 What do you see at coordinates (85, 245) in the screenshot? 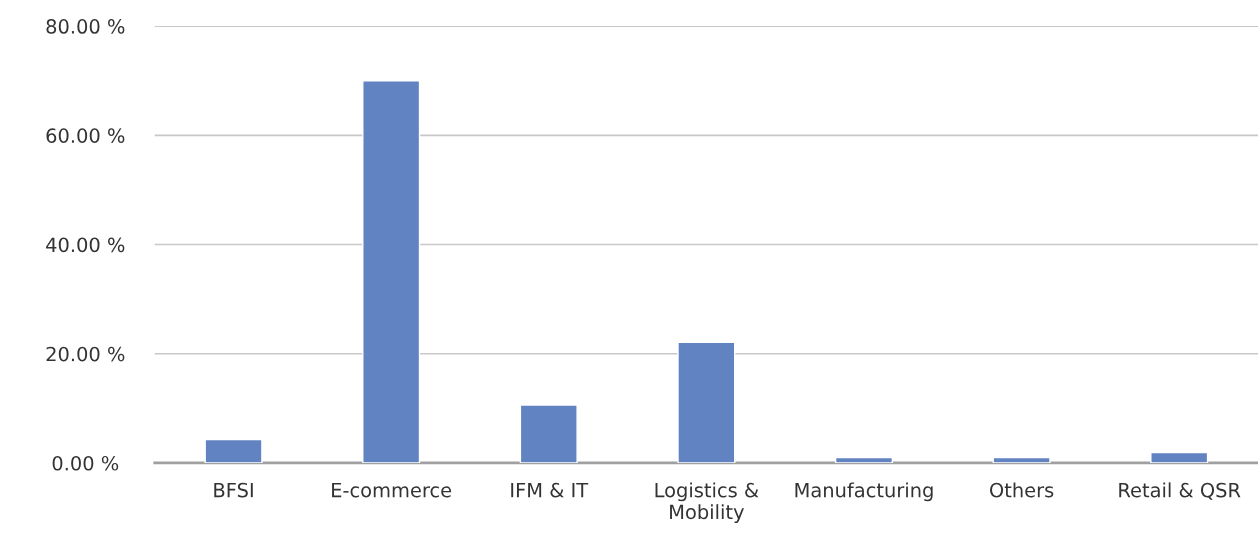
I see `y-tick-label: 40.00 %` at bounding box center [85, 245].